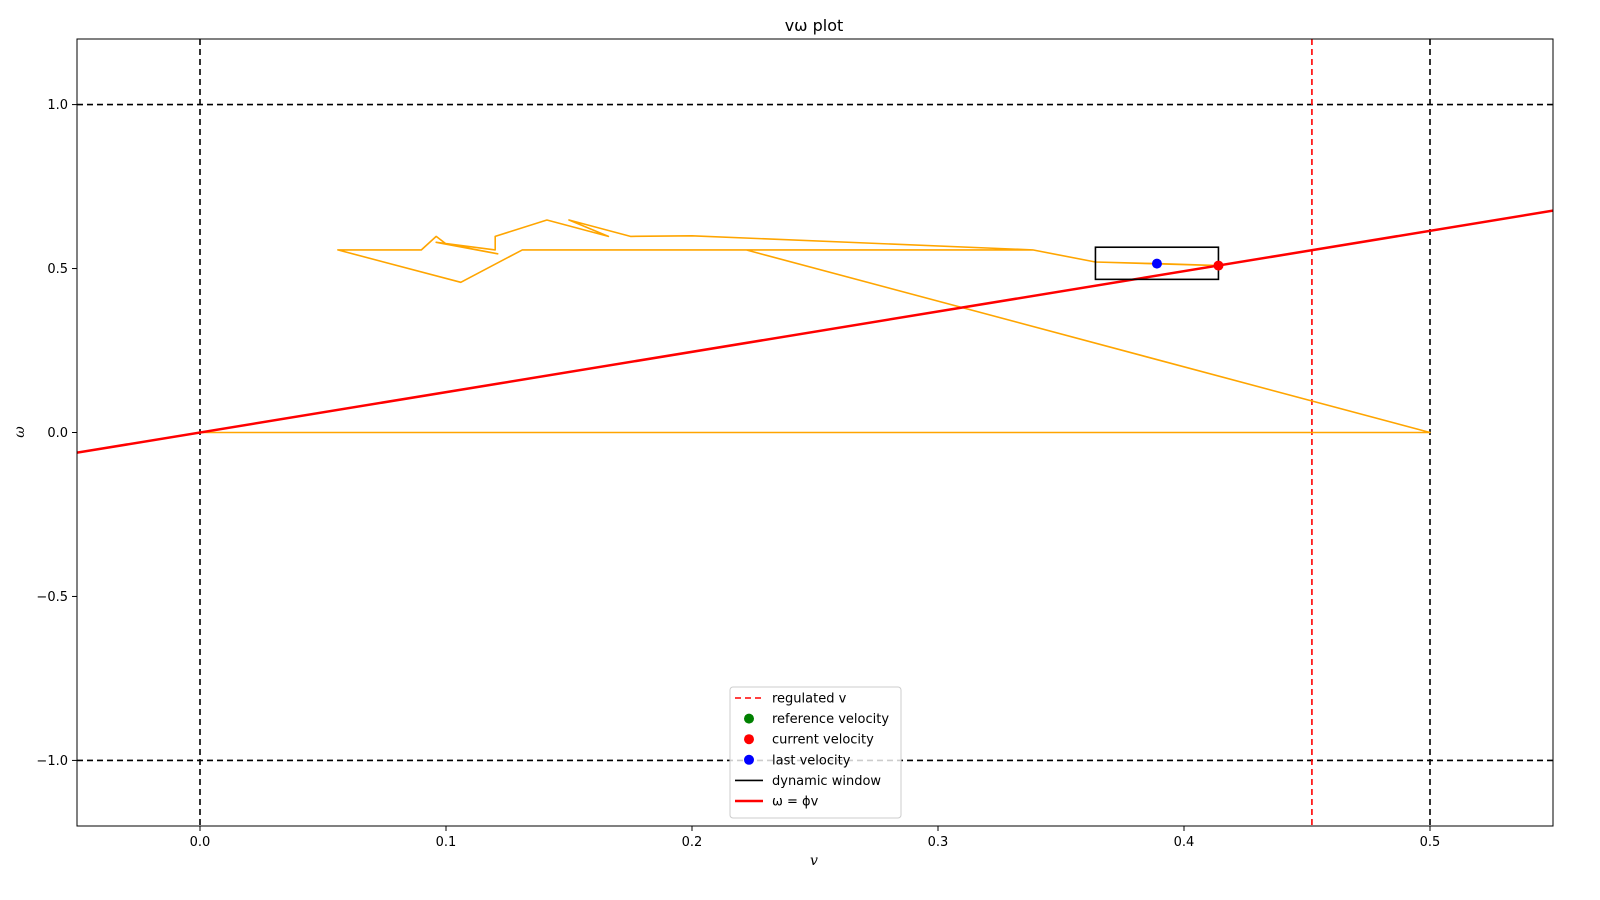 This screenshot has height=900, width=1600. I want to click on y-tick-label: 0.0, so click(57, 433).